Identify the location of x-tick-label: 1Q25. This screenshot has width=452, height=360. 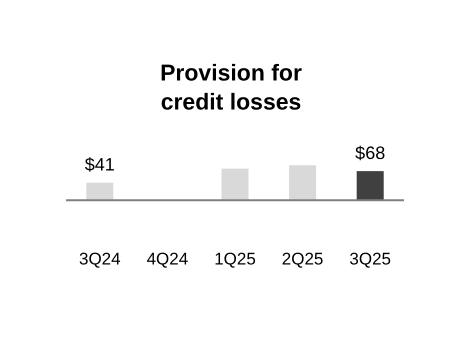
(235, 258).